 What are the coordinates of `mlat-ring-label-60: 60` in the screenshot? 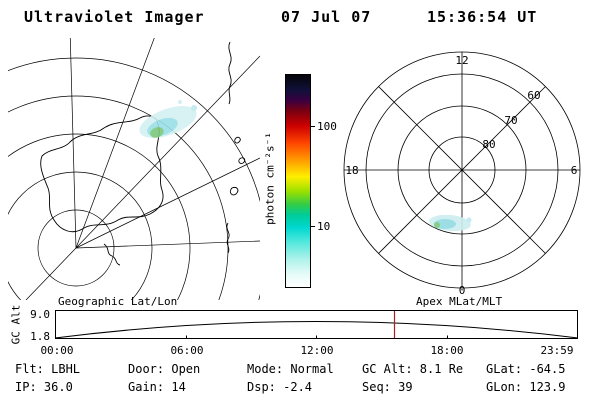 It's located at (533, 95).